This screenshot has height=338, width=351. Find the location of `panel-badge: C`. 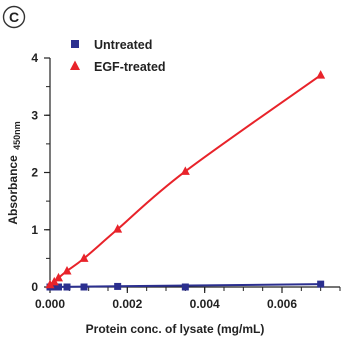

panel-badge: C is located at coordinates (14, 17).